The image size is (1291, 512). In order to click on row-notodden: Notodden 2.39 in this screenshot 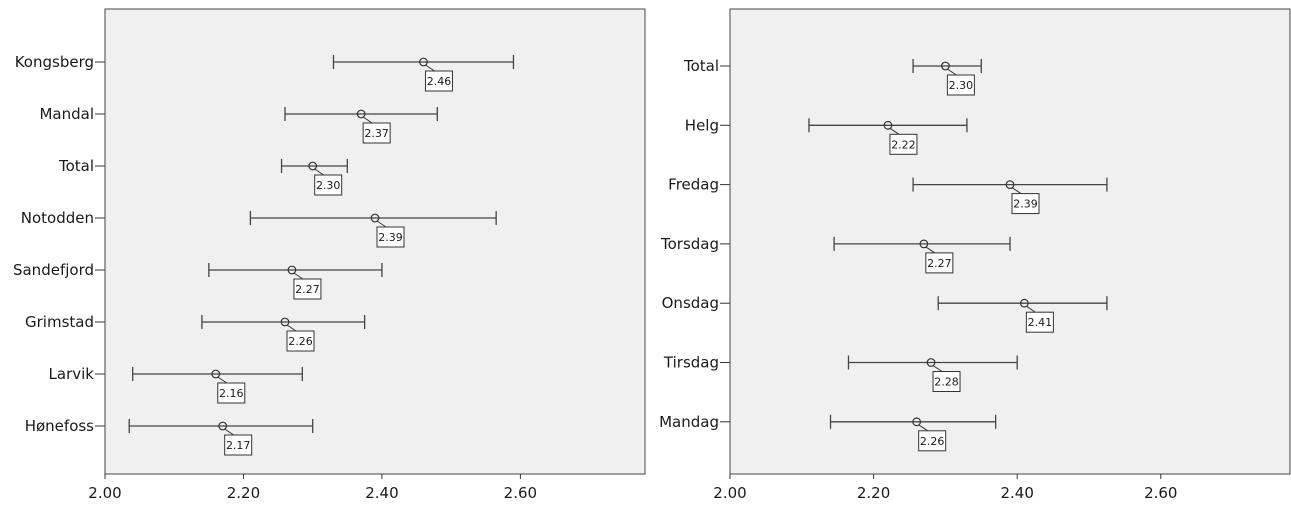, I will do `click(259, 228)`.